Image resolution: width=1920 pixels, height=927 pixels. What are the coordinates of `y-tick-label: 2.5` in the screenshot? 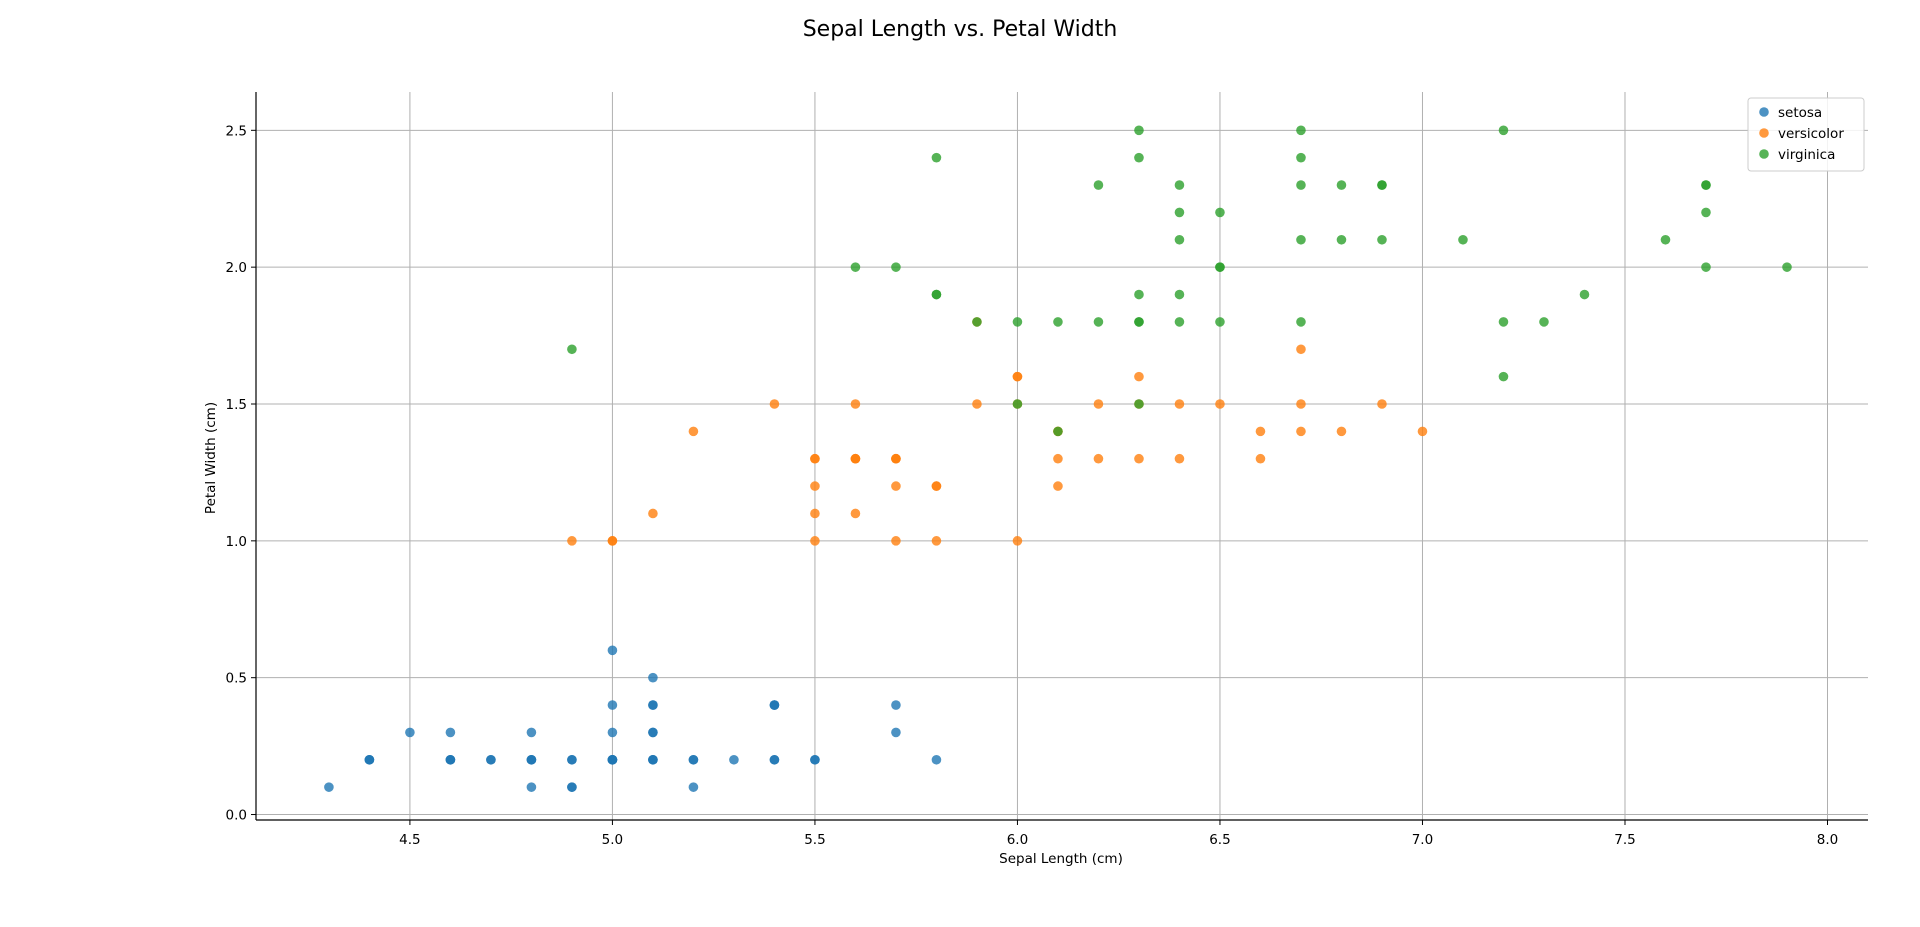 It's located at (236, 131).